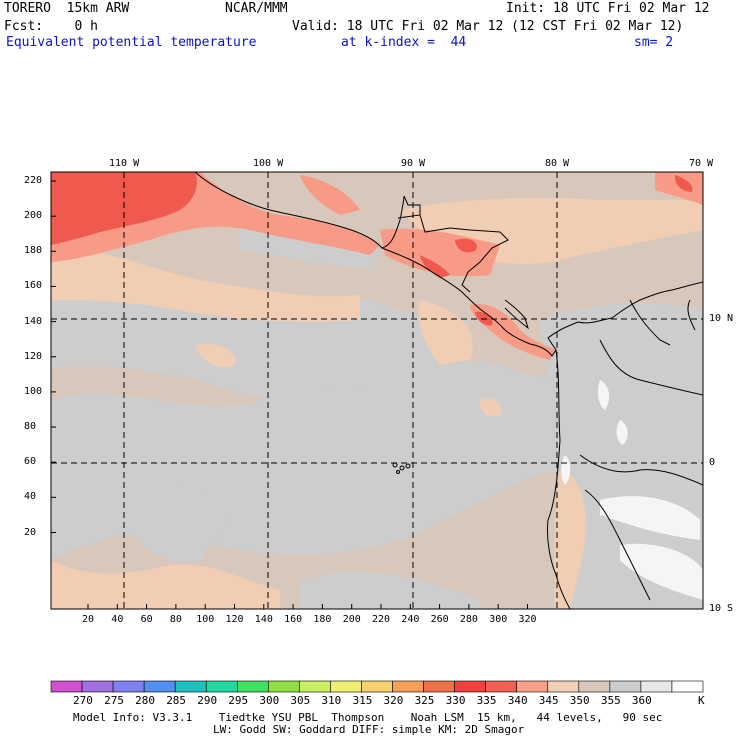 This screenshot has height=740, width=740. I want to click on color-level-label: 330, so click(455, 700).